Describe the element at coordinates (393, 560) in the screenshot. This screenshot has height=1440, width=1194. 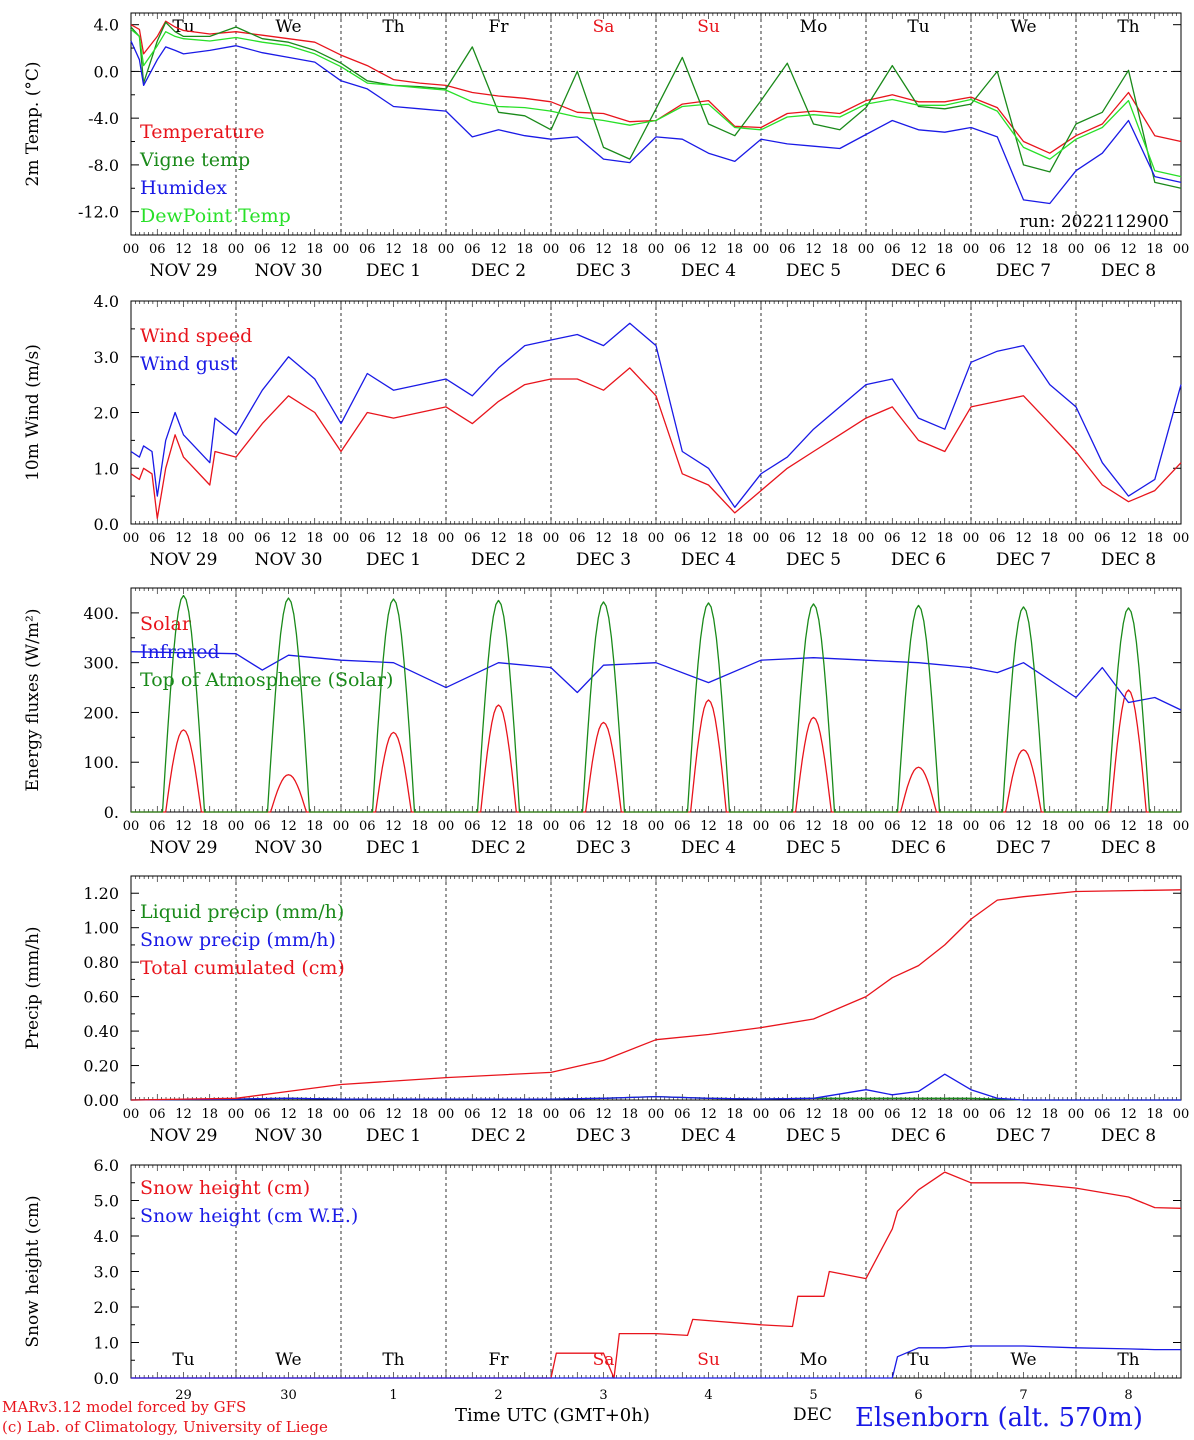
I see `date-label: DEC 1` at that location.